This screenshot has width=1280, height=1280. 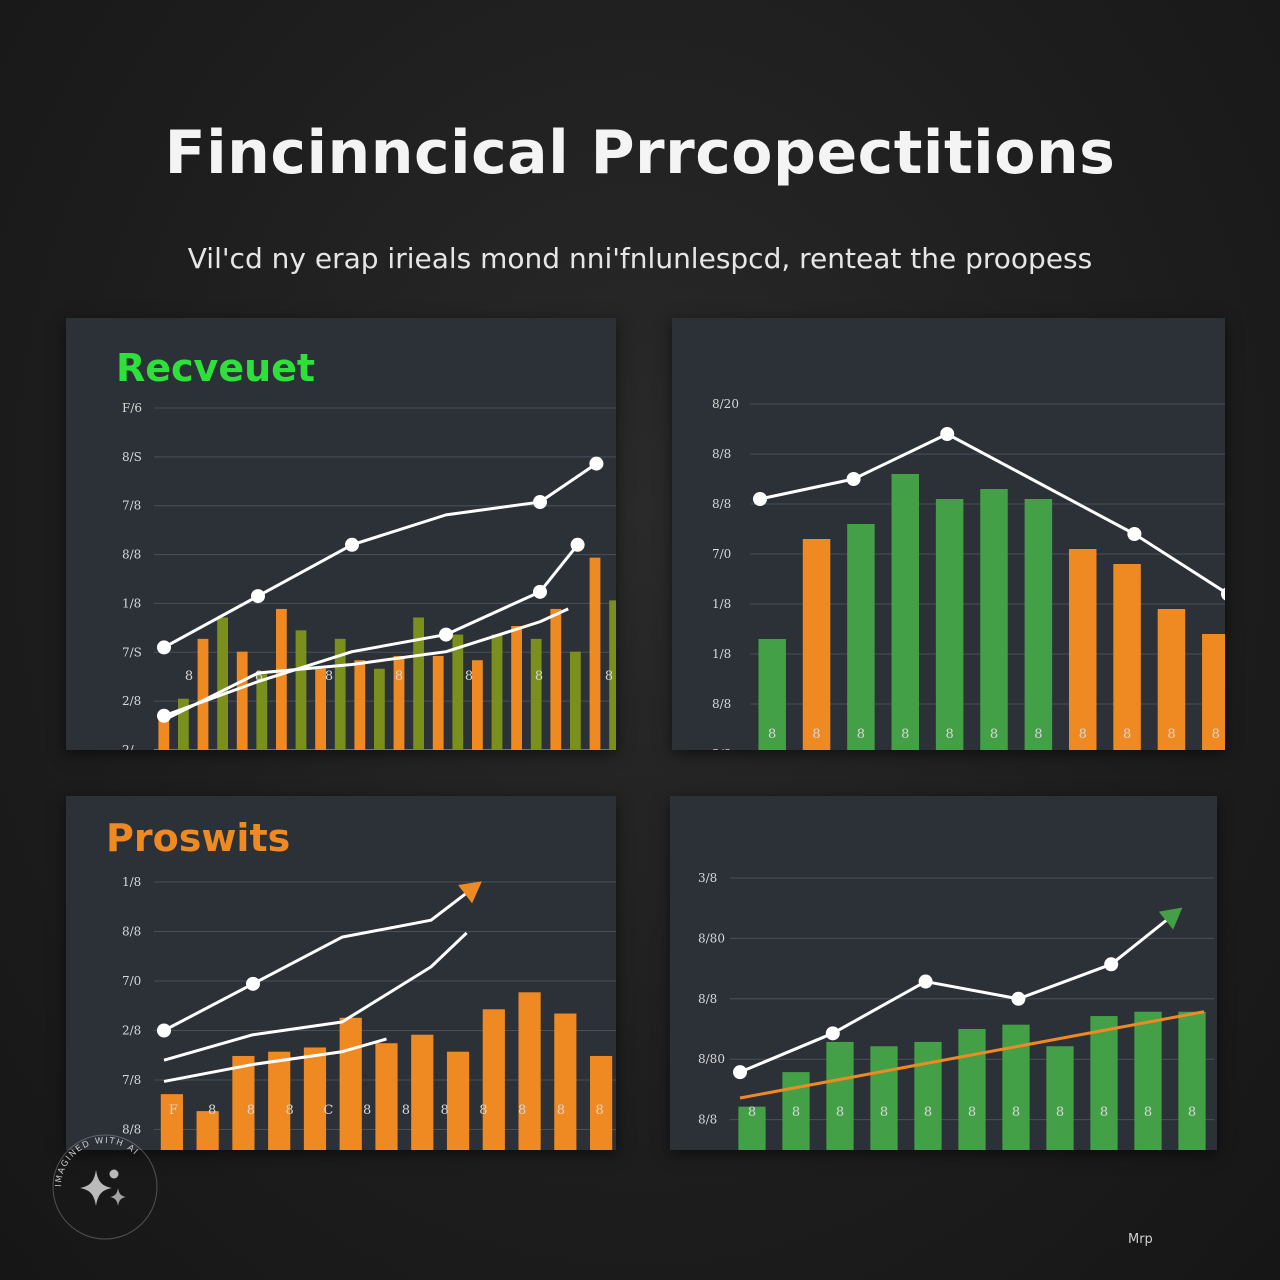 What do you see at coordinates (216, 368) in the screenshot?
I see `revenue-chart-title: Recveuet` at bounding box center [216, 368].